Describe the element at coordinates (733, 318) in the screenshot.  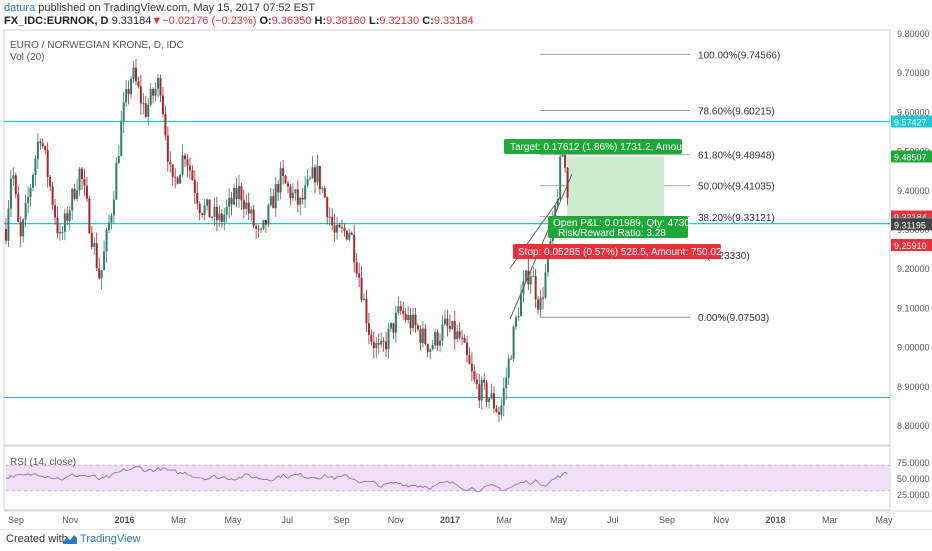
I see `fib-label: 0.00%(9.07503)` at that location.